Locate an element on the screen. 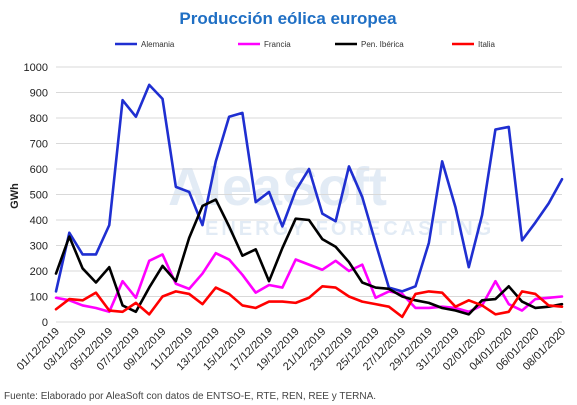 The image size is (577, 405). y-tick-label: 0 is located at coordinates (45, 323).